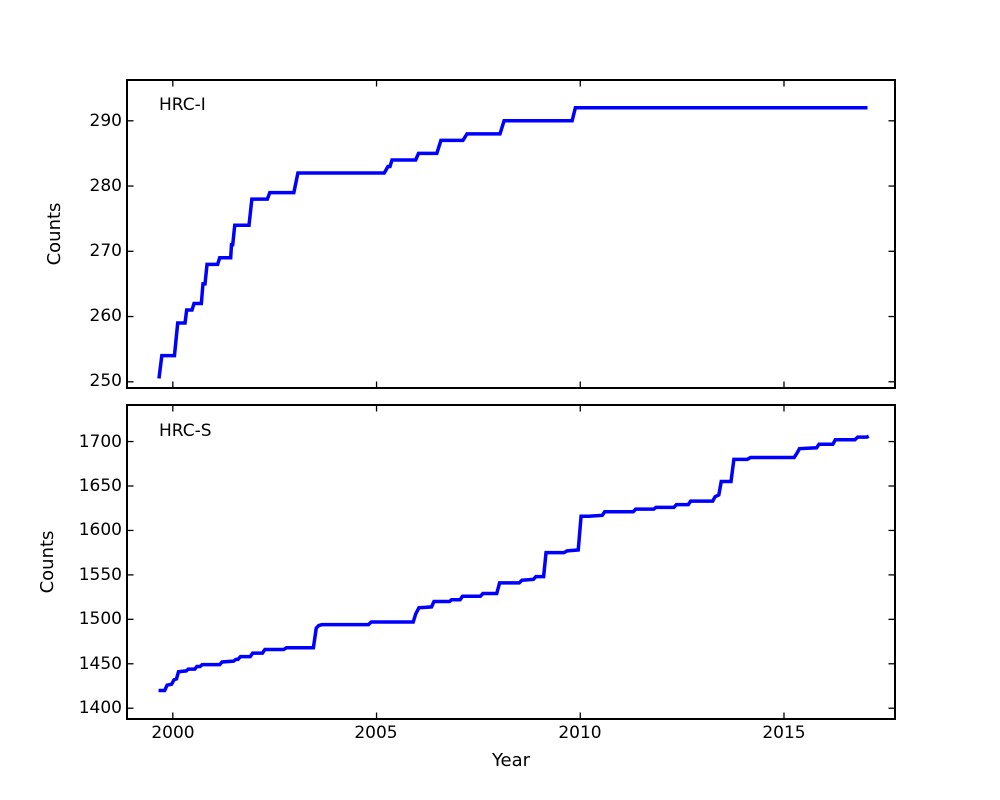 This screenshot has width=1000, height=800. I want to click on xtick-label: 2015, so click(784, 733).